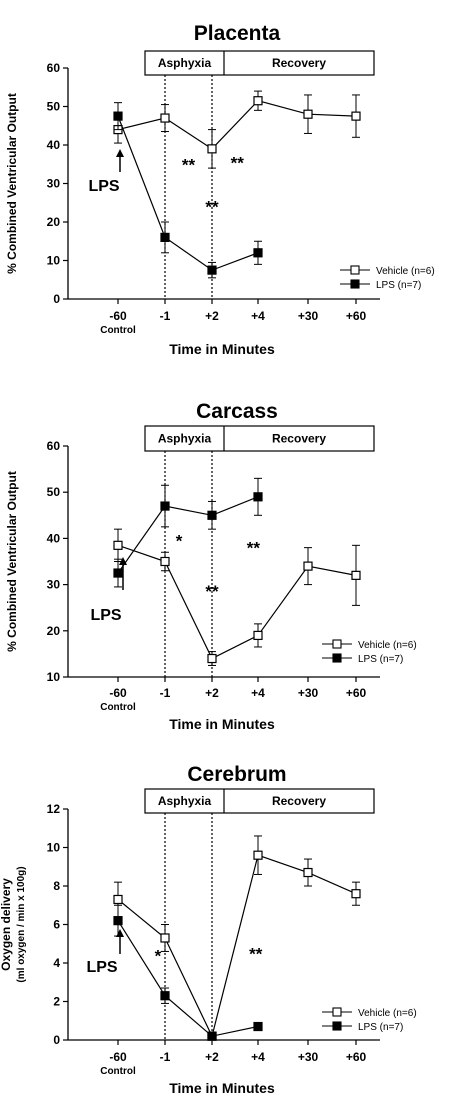 Image resolution: width=474 pixels, height=1118 pixels. What do you see at coordinates (237, 411) in the screenshot?
I see `chart-title: Carcass` at bounding box center [237, 411].